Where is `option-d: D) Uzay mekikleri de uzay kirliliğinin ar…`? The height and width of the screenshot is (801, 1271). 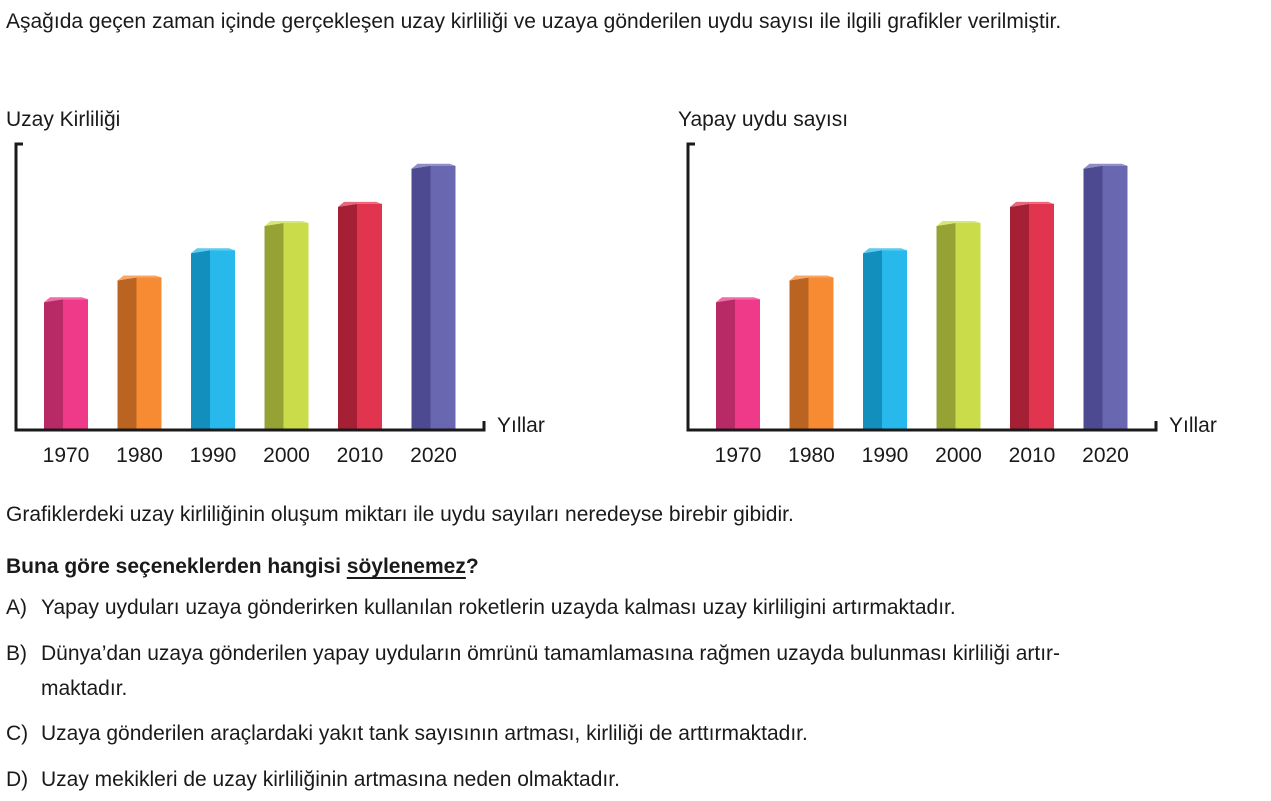
option-d: D) Uzay mekikleri de uzay kirliliğinin ar… is located at coordinates (634, 780).